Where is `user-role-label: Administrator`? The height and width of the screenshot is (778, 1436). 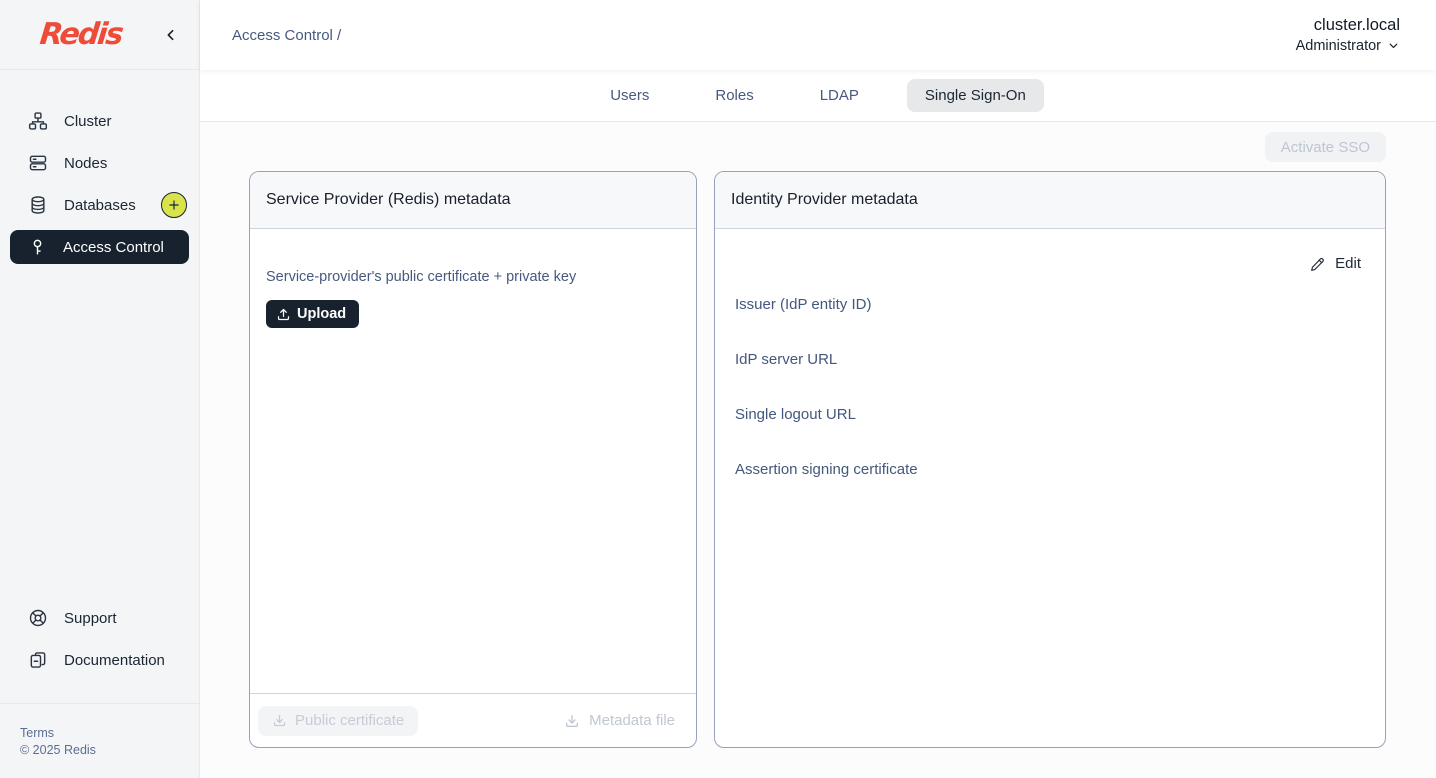 user-role-label: Administrator is located at coordinates (1338, 45).